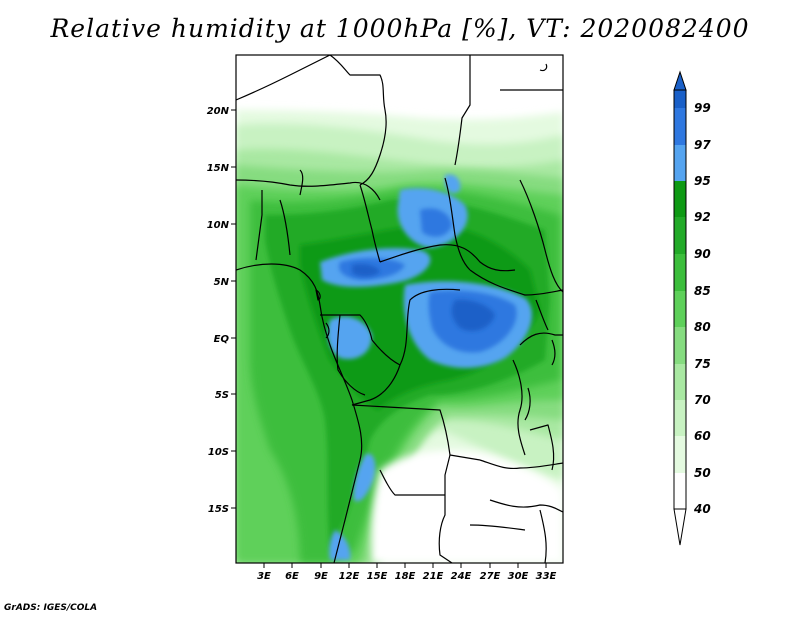 The width and height of the screenshot is (800, 618). What do you see at coordinates (264, 576) in the screenshot?
I see `lon-label: 3E` at bounding box center [264, 576].